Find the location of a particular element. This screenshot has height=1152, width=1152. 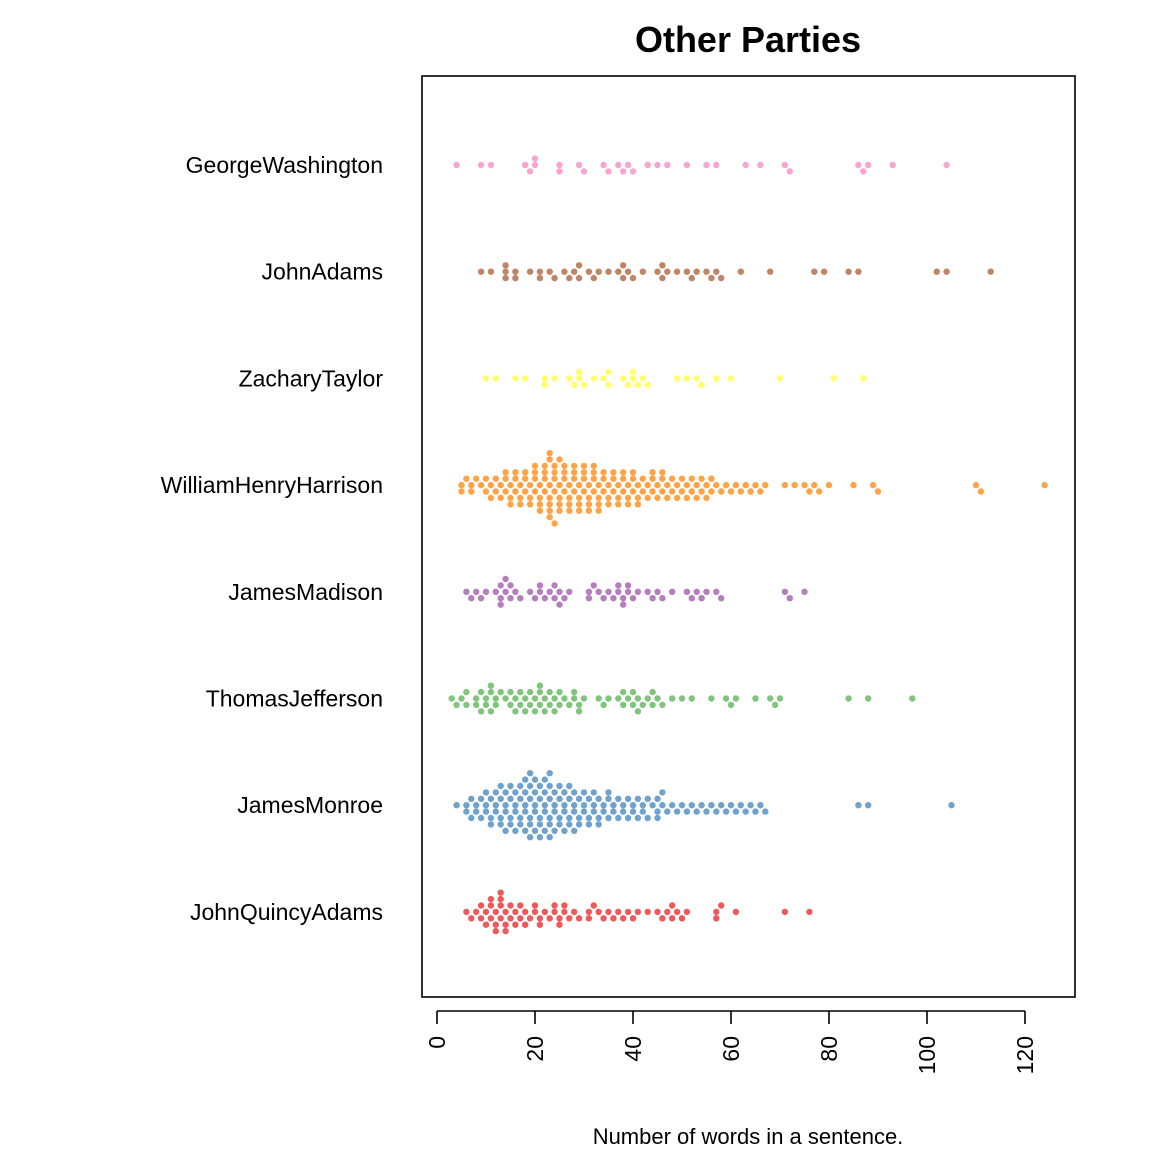

x-tick-label: 60 is located at coordinates (731, 1049).